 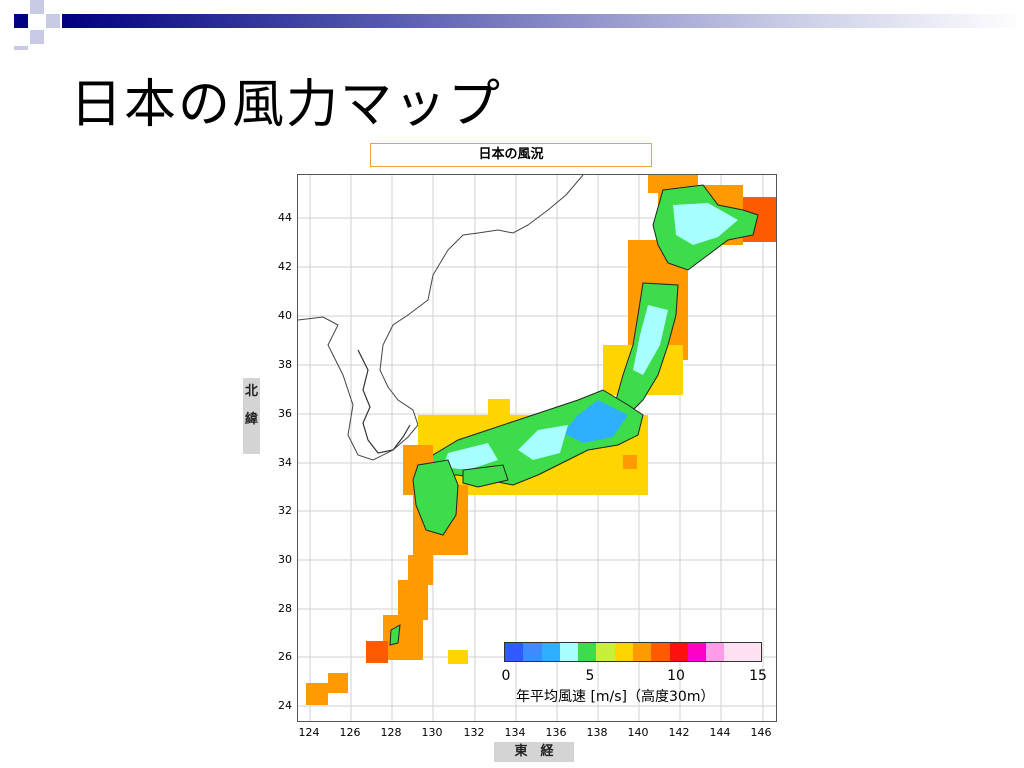 What do you see at coordinates (590, 676) in the screenshot?
I see `legend-tick: 5` at bounding box center [590, 676].